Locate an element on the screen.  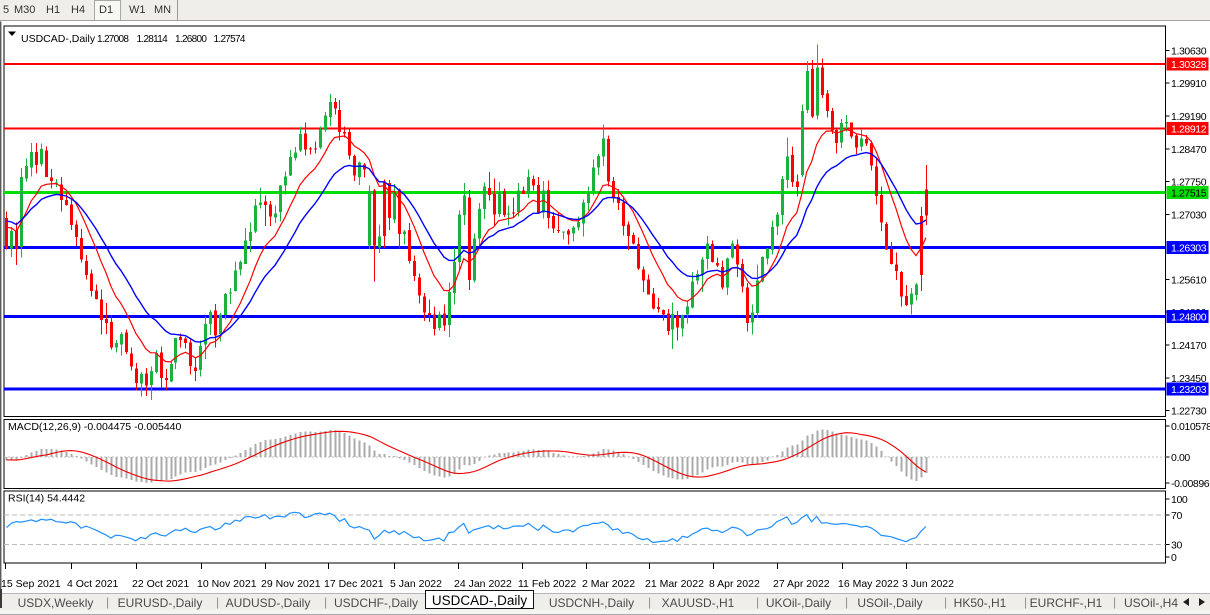
svg-text: 1.27574 is located at coordinates (230, 39).